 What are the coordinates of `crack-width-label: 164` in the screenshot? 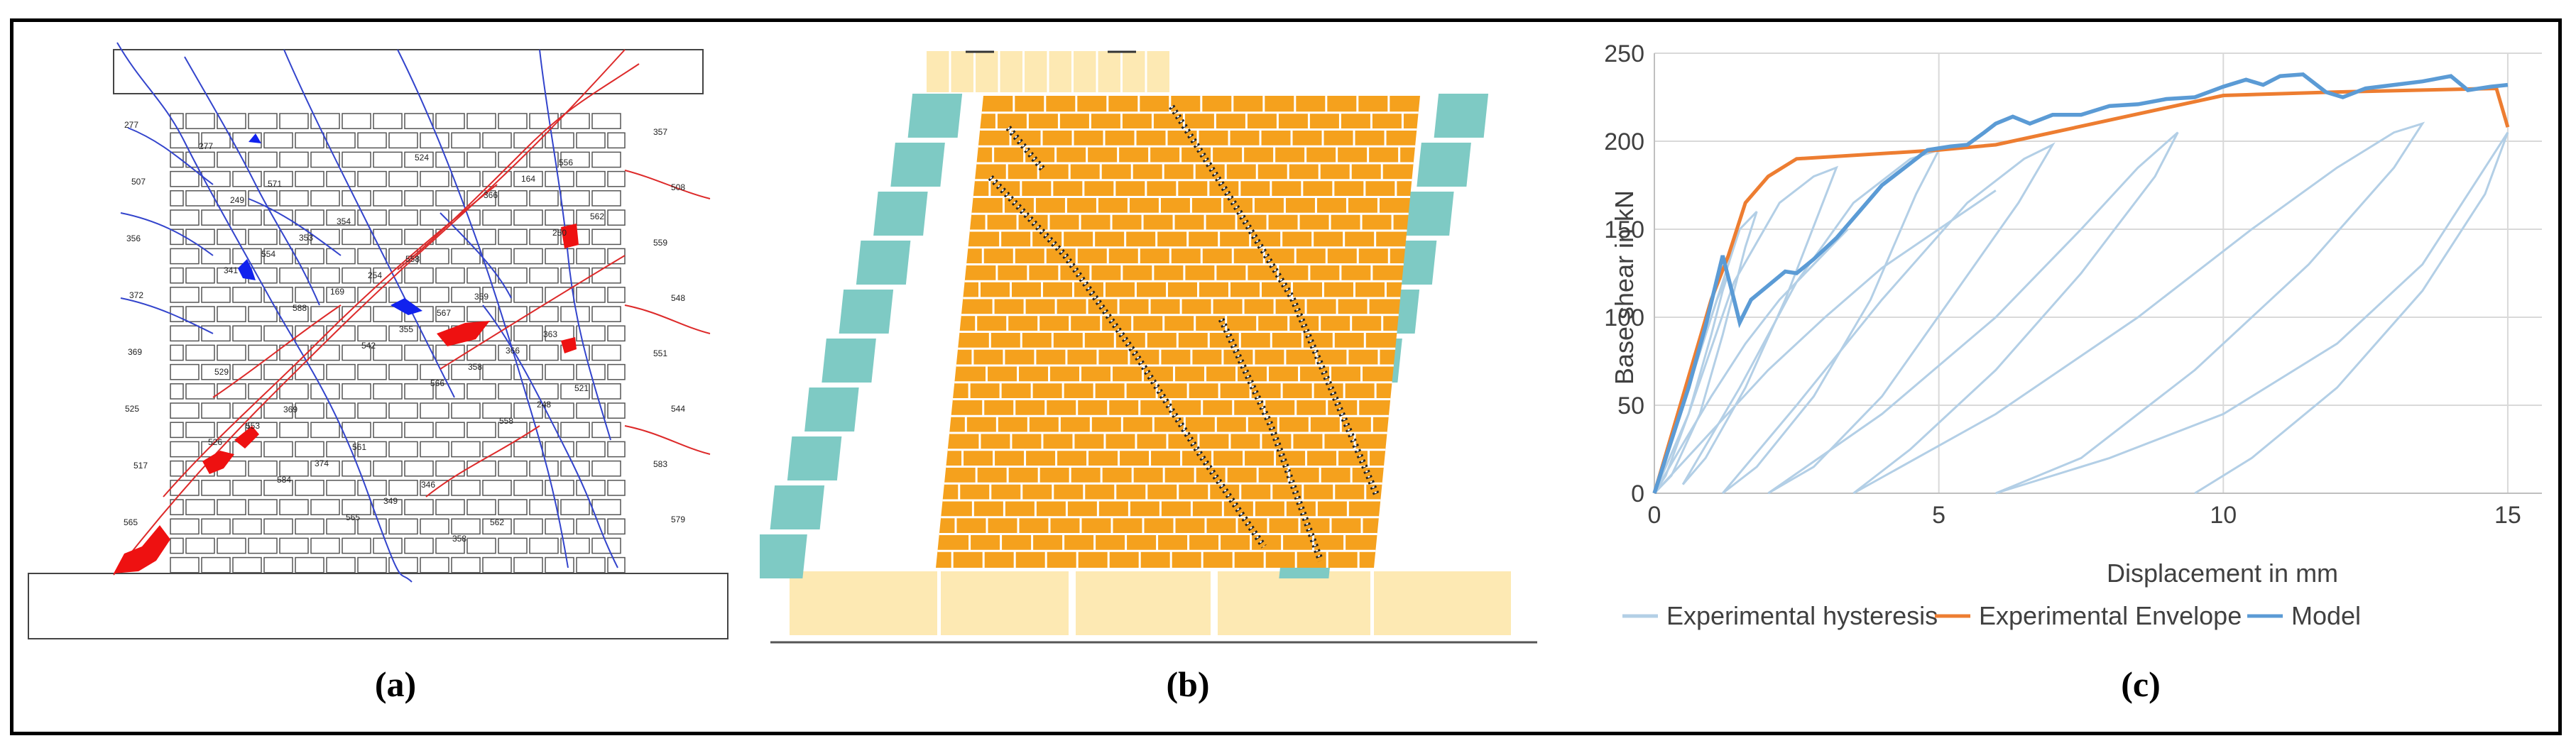 It's located at (528, 179).